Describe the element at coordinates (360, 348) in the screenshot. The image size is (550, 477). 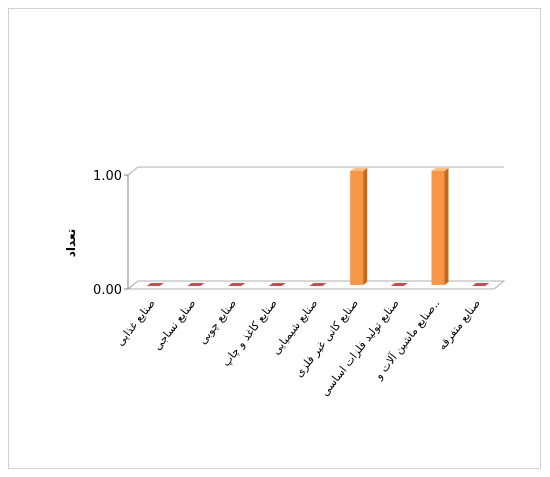
I see `category-label: صنایع تولید فلزات اساسی` at that location.